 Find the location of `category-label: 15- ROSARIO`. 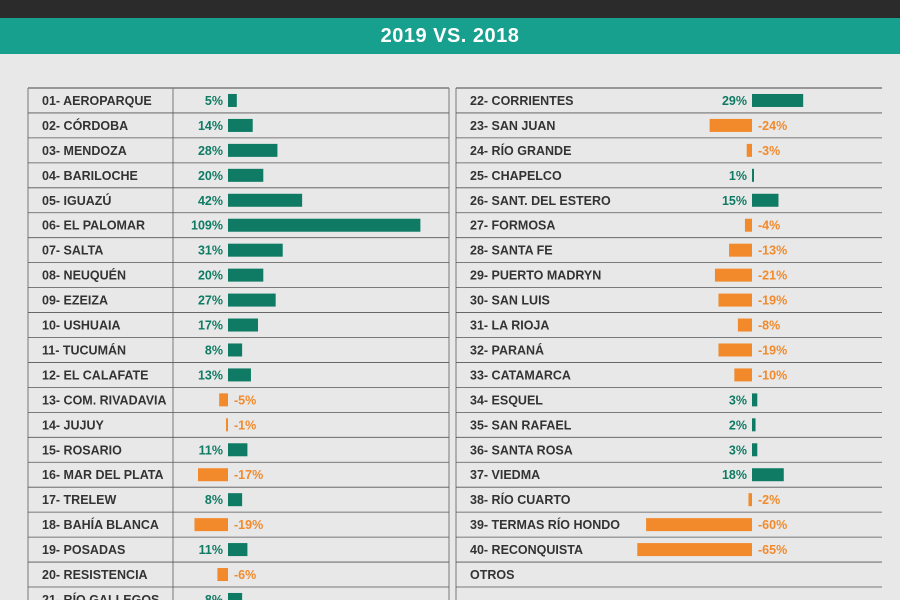

category-label: 15- ROSARIO is located at coordinates (82, 450).